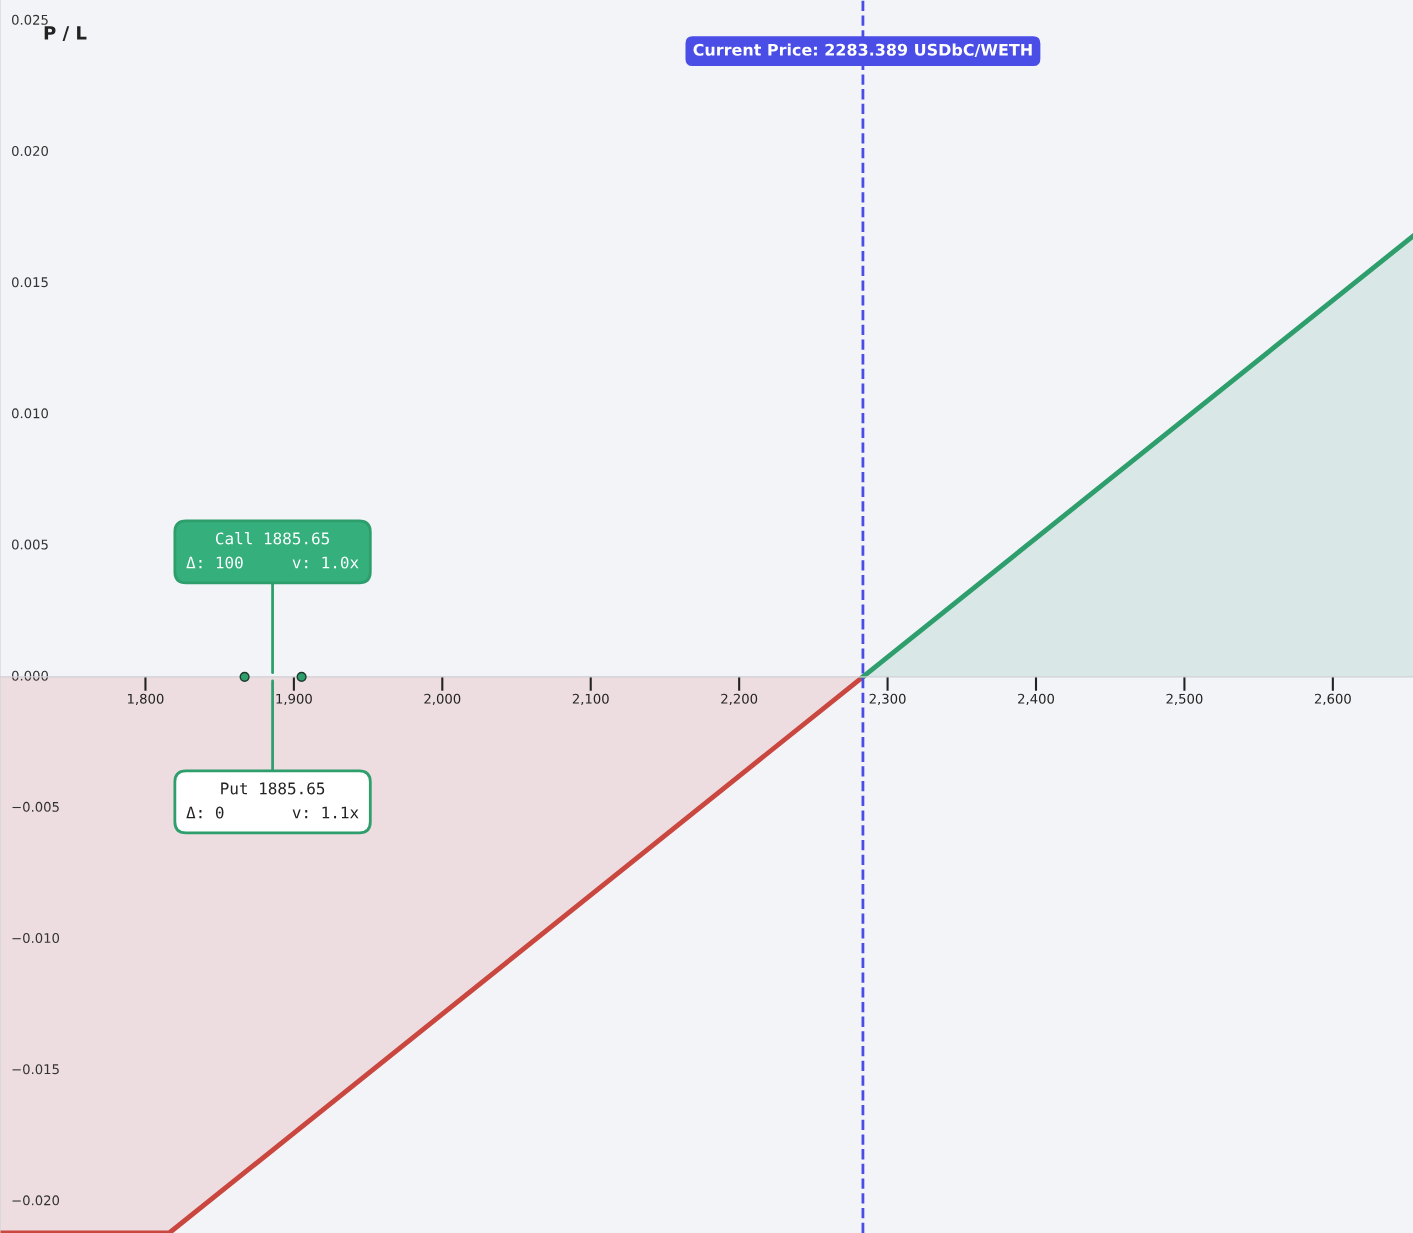 This screenshot has width=1413, height=1233. I want to click on x-tick-label: 2,400, so click(1036, 699).